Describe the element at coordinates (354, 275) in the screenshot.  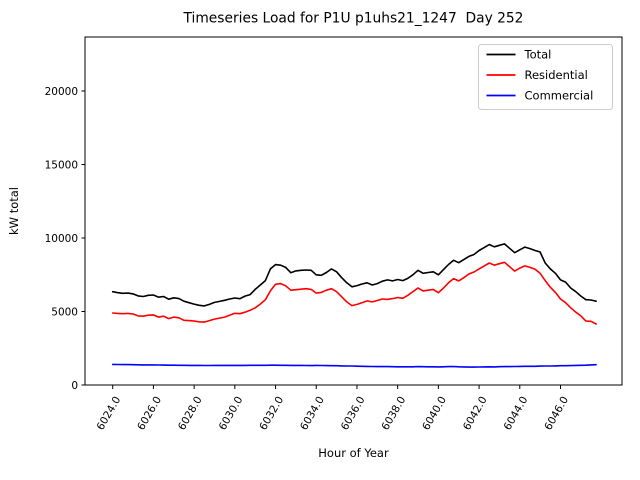
I see `series-line-total` at that location.